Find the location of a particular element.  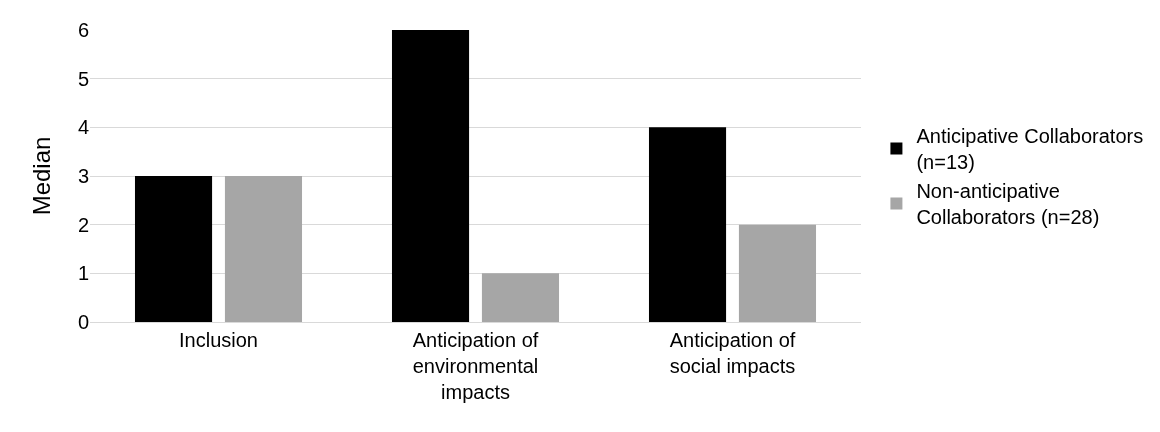

legend-label: Non-anticipative Collaborators (n=28) is located at coordinates (1008, 204).